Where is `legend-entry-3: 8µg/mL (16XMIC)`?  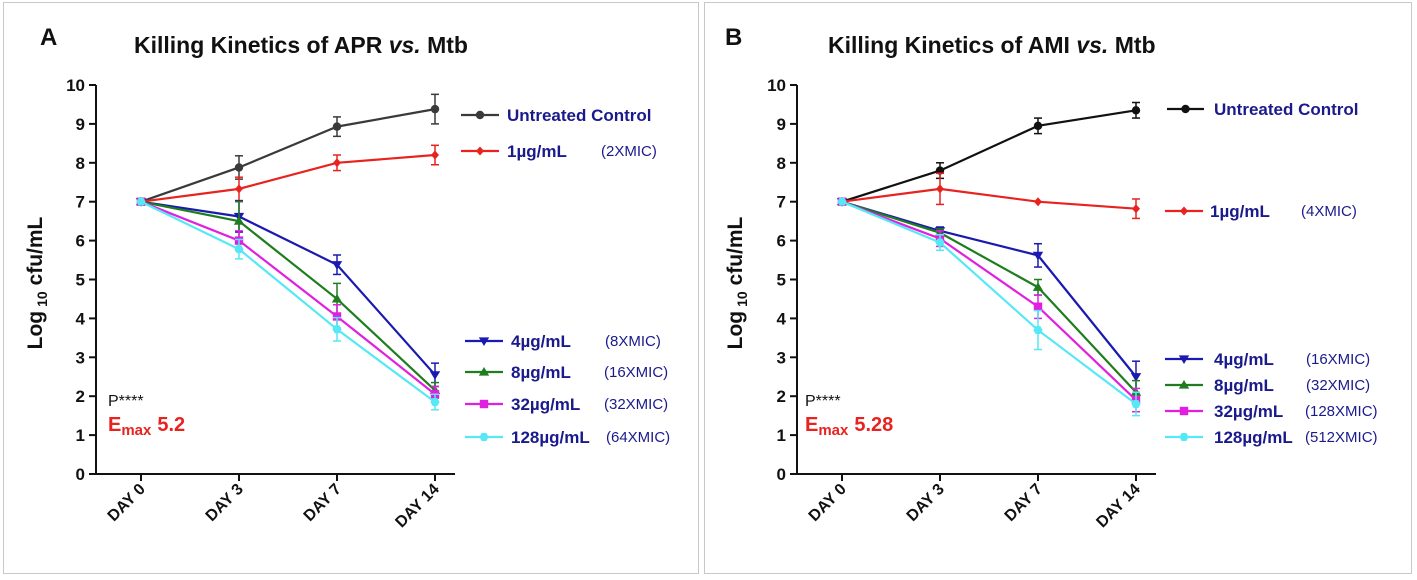 legend-entry-3: 8µg/mL (16XMIC) is located at coordinates (566, 372).